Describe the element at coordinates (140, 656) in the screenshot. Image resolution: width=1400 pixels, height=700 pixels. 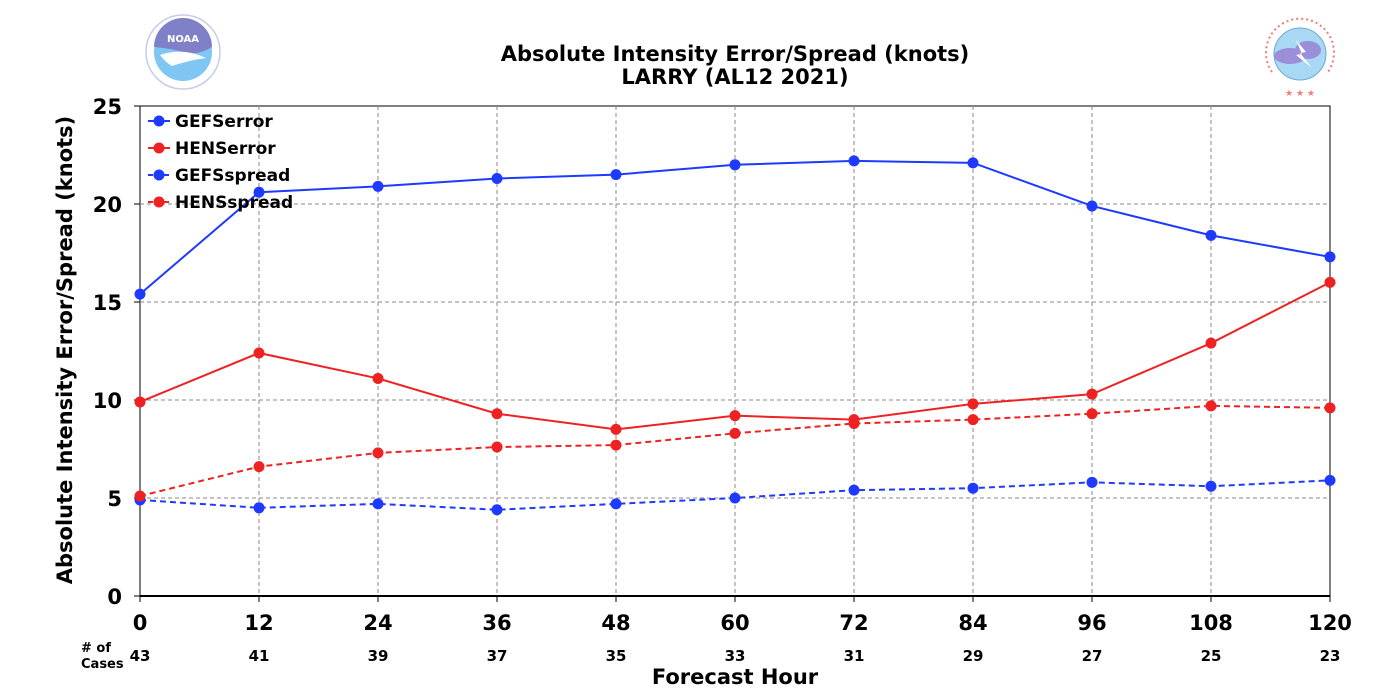
I see `case-count: 43` at that location.